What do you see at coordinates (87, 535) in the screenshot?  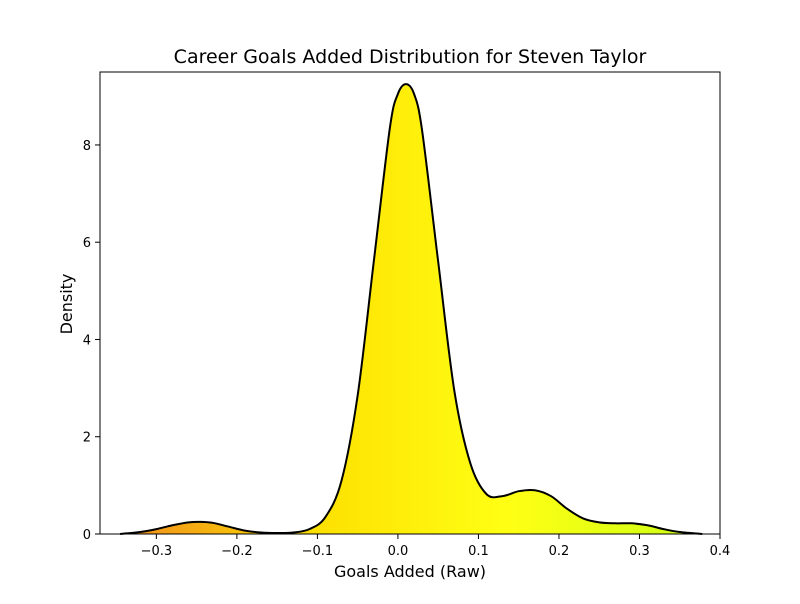 I see `y-tick-label: 0` at bounding box center [87, 535].